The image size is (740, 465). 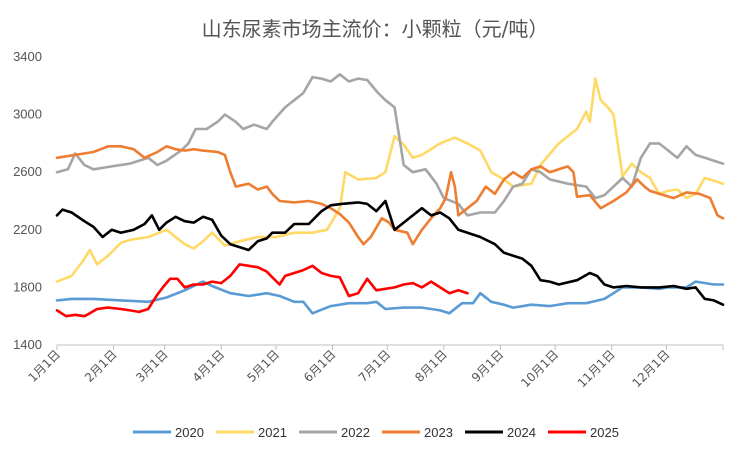 What do you see at coordinates (596, 368) in the screenshot?
I see `x-tick-label: 11月1日` at bounding box center [596, 368].